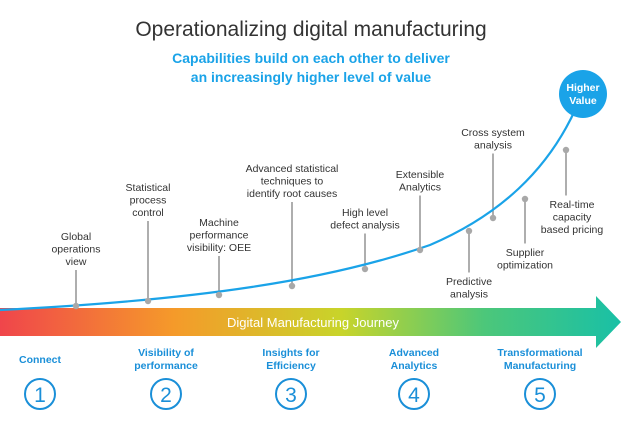 Image resolution: width=623 pixels, height=421 pixels. I want to click on capability-label-line: capacity, so click(572, 218).